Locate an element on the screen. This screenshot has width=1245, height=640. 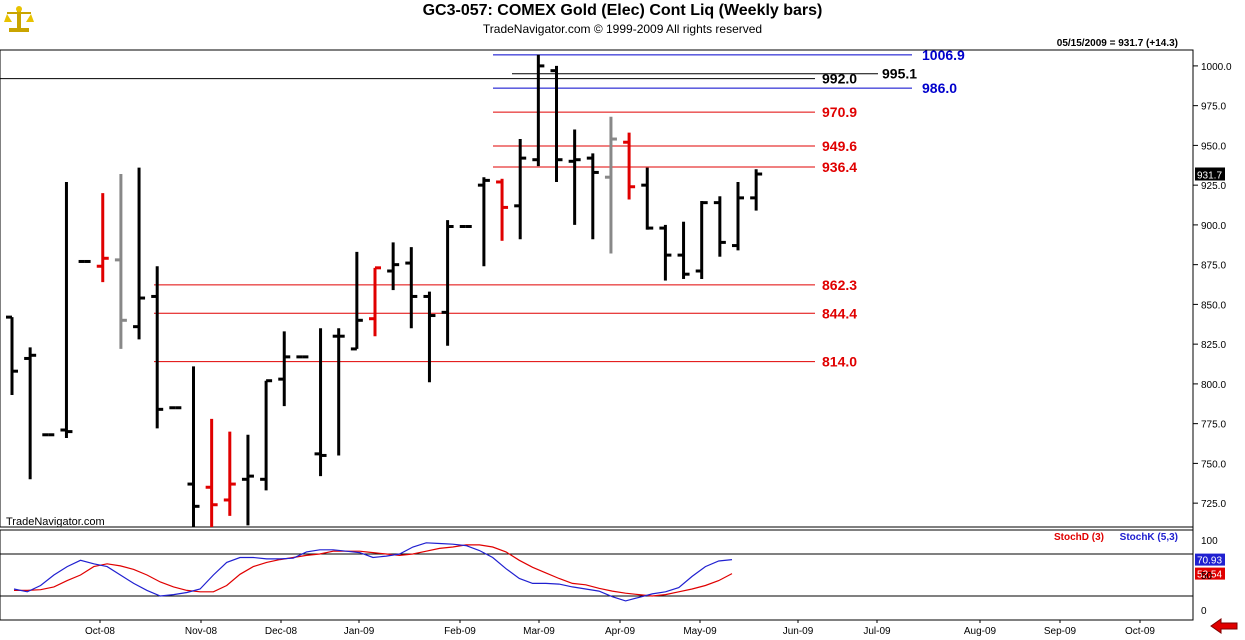
stoch-panel-frame is located at coordinates (597, 575).